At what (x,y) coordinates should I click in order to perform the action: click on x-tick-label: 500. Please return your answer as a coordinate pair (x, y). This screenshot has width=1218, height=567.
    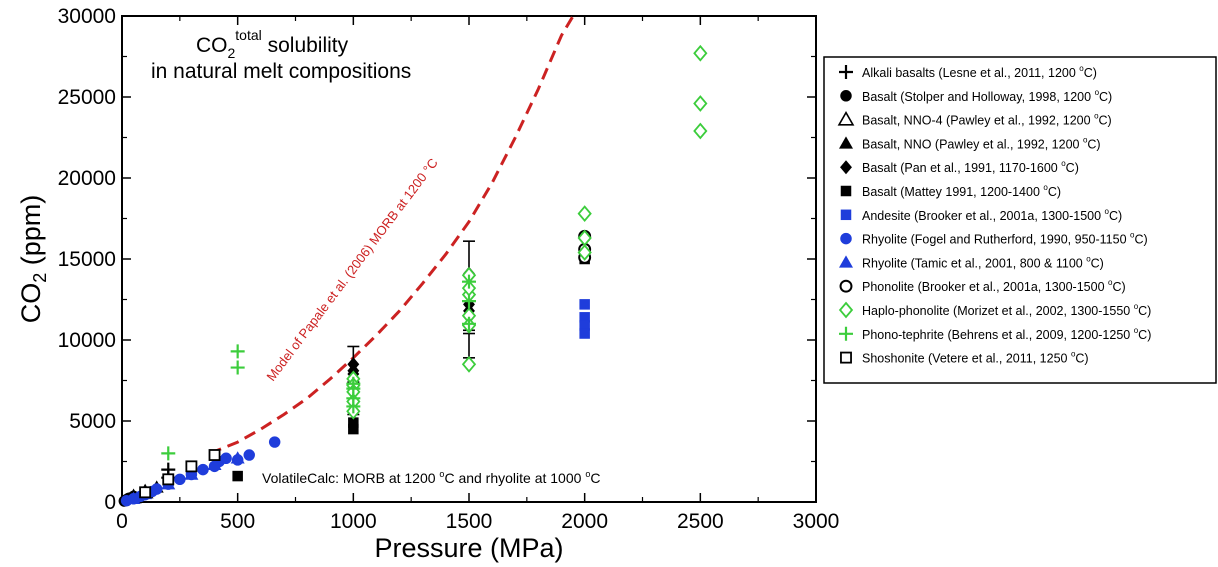
    Looking at the image, I should click on (237, 521).